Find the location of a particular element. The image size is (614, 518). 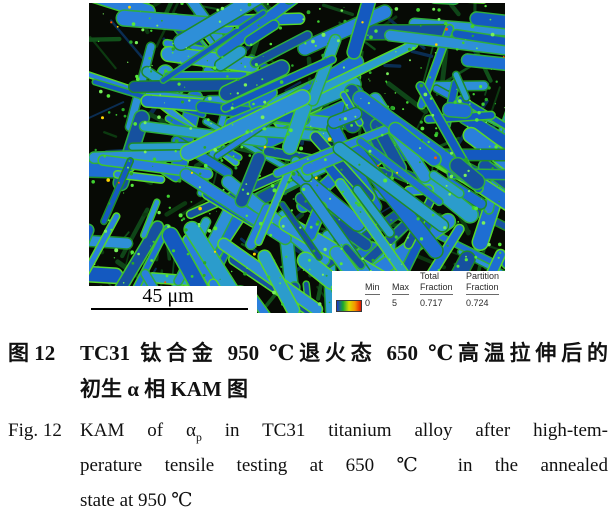

legend-partition-header: Fraction is located at coordinates (482, 288).